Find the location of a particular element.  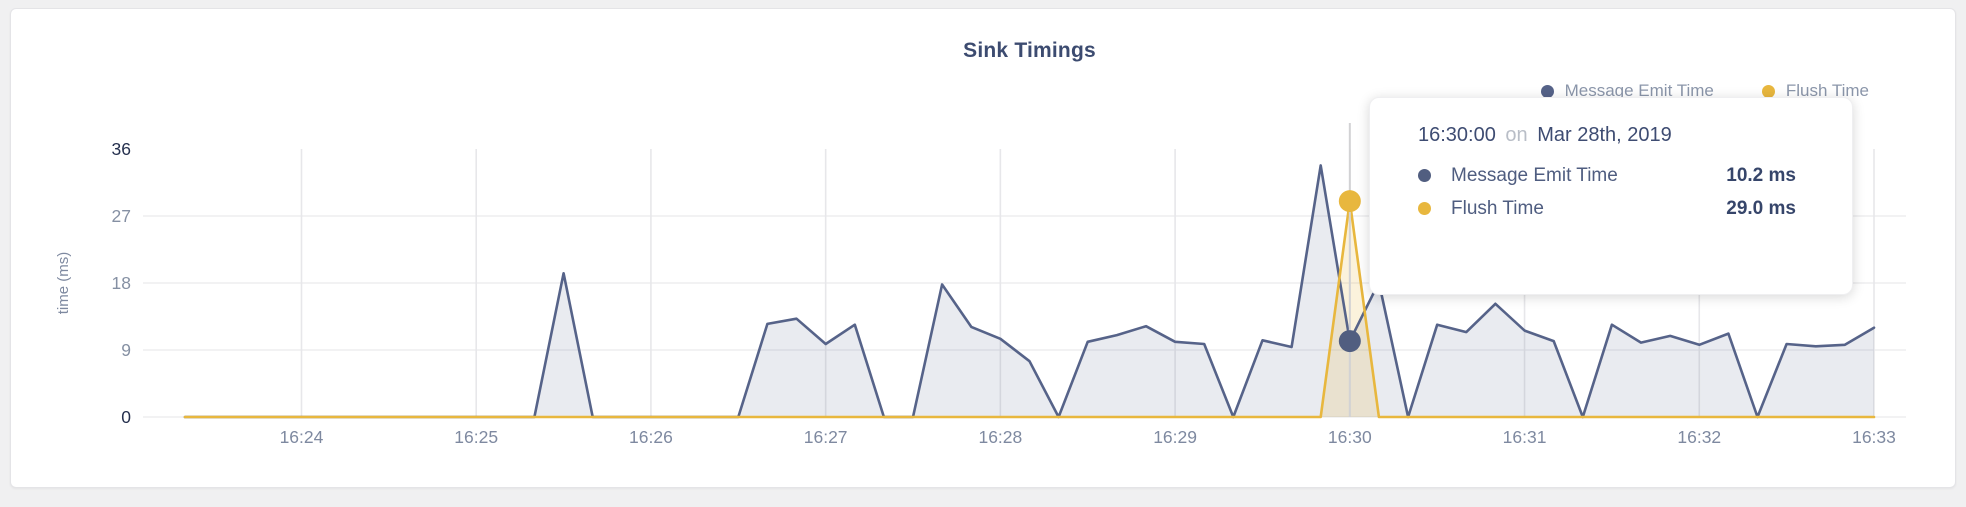

tooltip-series-label: Message Emit Time is located at coordinates (1534, 175).